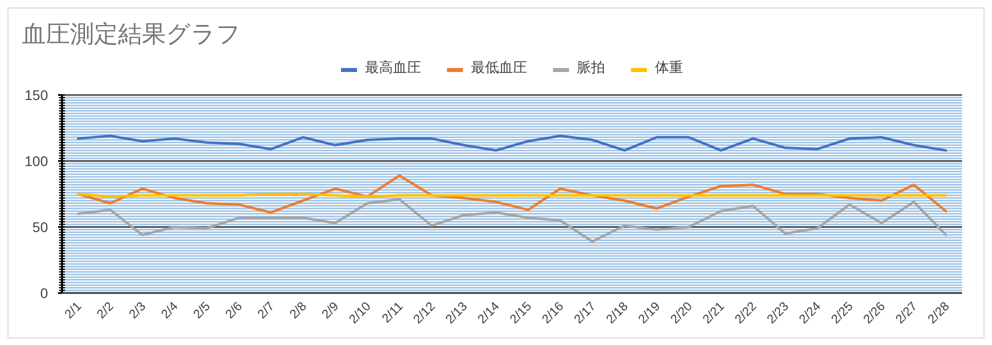  I want to click on legend-label: 最高血圧, so click(393, 67).